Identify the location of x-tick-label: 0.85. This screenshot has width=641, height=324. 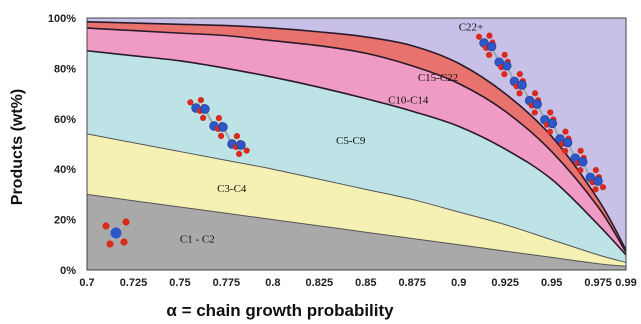
(365, 283).